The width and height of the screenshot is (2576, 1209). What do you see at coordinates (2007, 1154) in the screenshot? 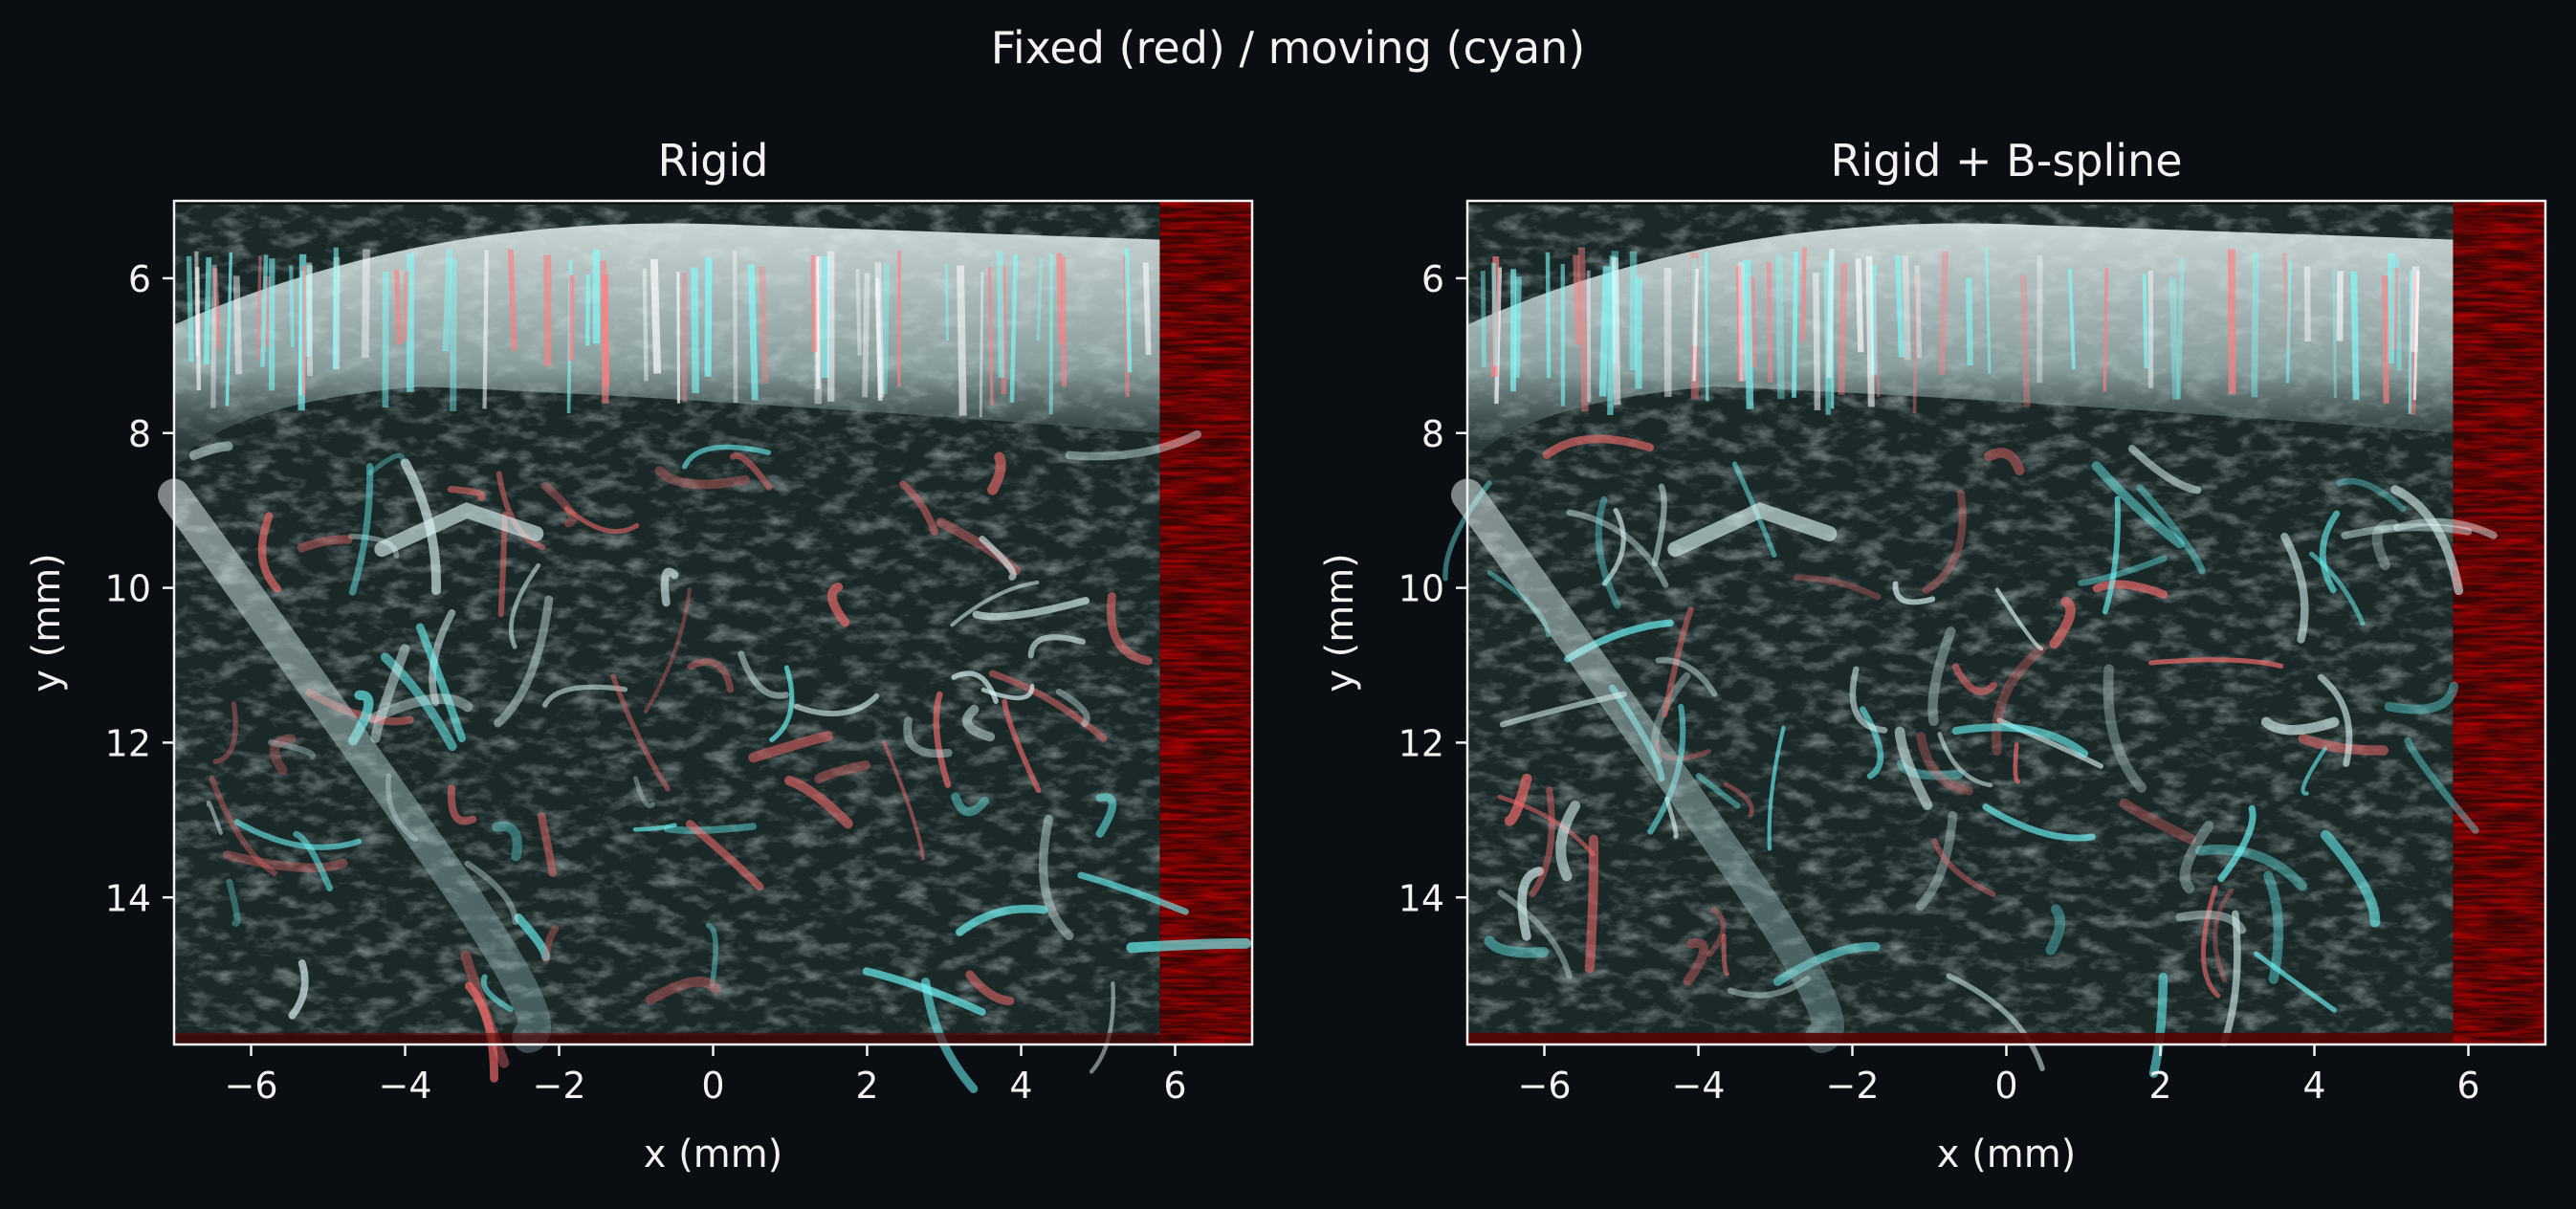
I see `x-axis-label: x (mm)` at bounding box center [2007, 1154].